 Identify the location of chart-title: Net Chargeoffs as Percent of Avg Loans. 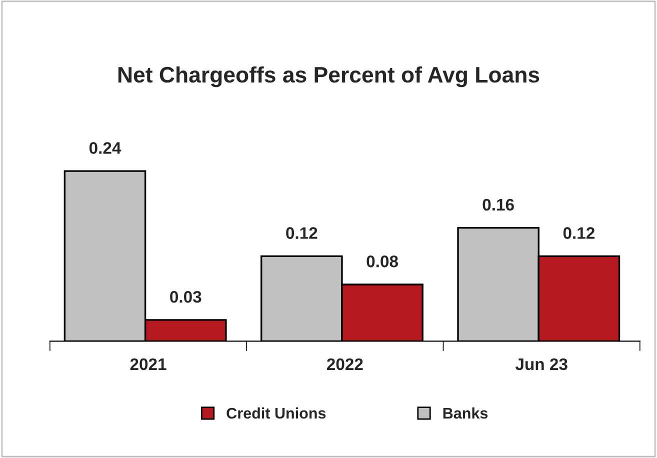
(329, 77).